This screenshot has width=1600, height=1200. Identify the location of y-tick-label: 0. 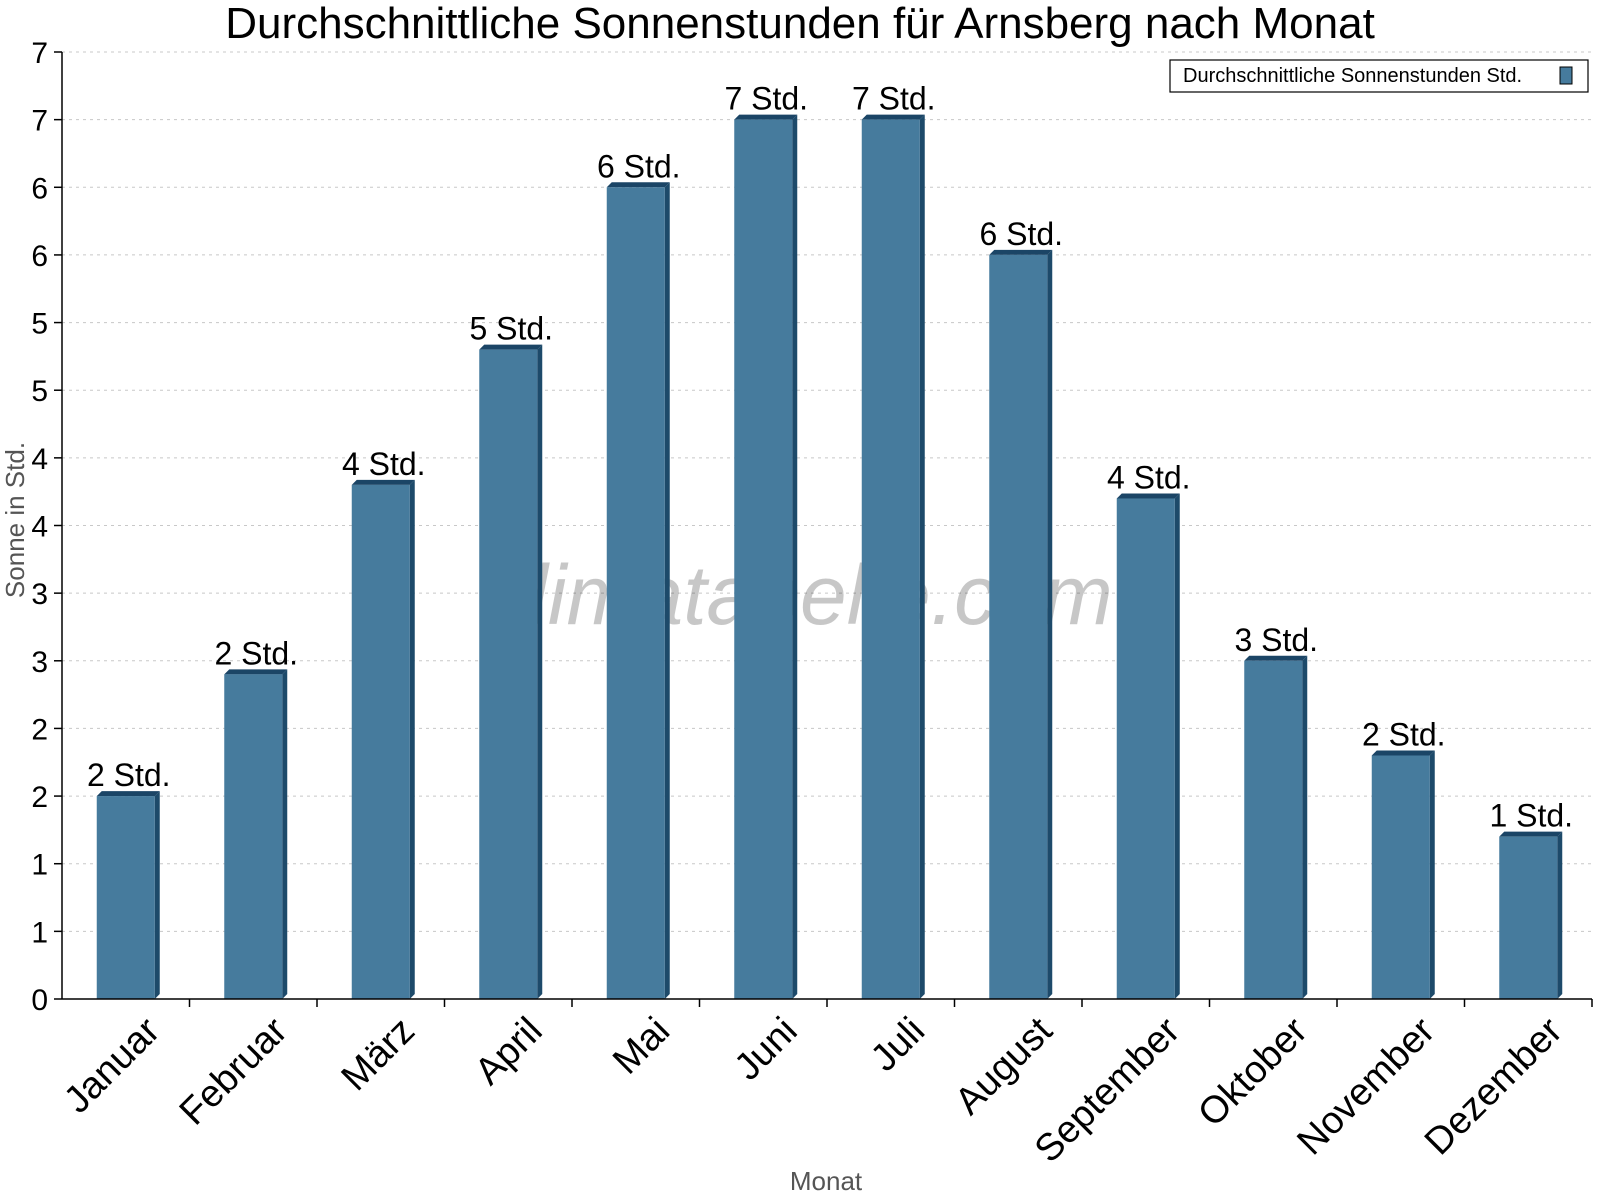
(39, 1000).